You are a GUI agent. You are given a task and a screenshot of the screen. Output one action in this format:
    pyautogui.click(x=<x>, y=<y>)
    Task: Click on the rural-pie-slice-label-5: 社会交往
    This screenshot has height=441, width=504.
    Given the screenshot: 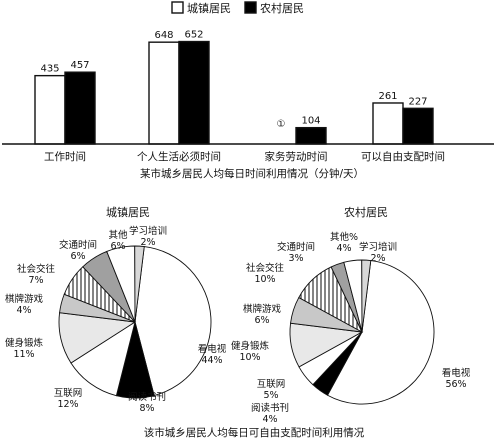 What is the action you would take?
    pyautogui.click(x=265, y=268)
    